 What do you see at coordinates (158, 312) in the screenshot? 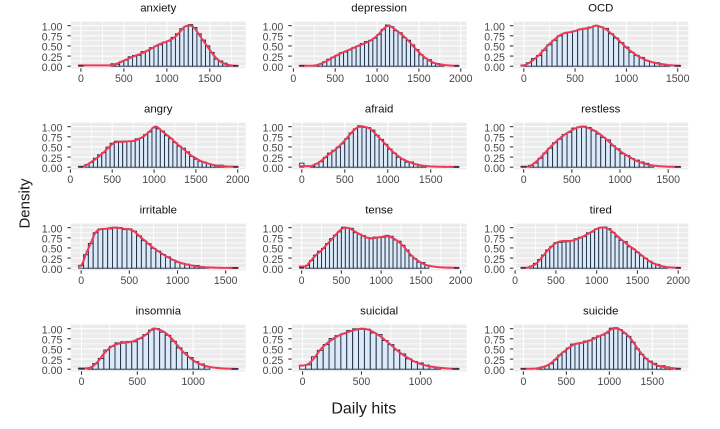
I see `svg-text: insomnia` at bounding box center [158, 312].